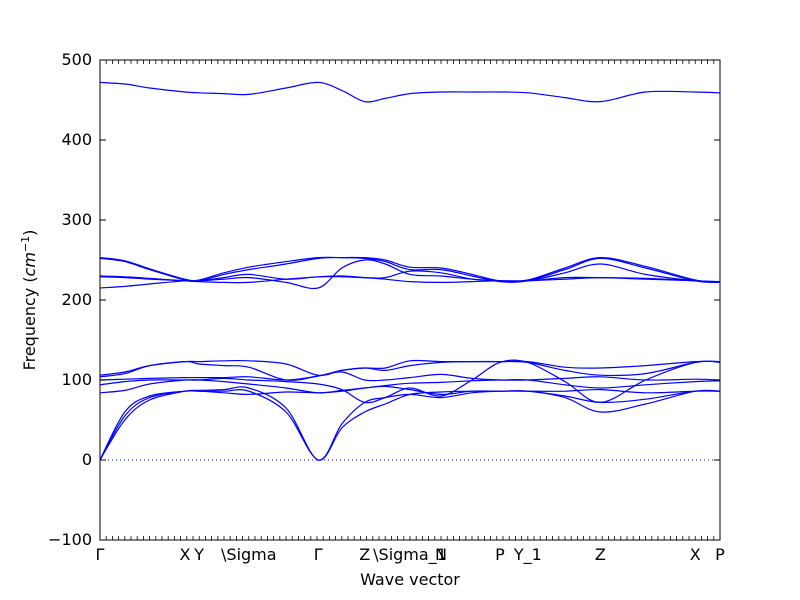 The width and height of the screenshot is (800, 600). What do you see at coordinates (29, 323) in the screenshot?
I see `y-axis-label-text: Frequency (` at bounding box center [29, 323].